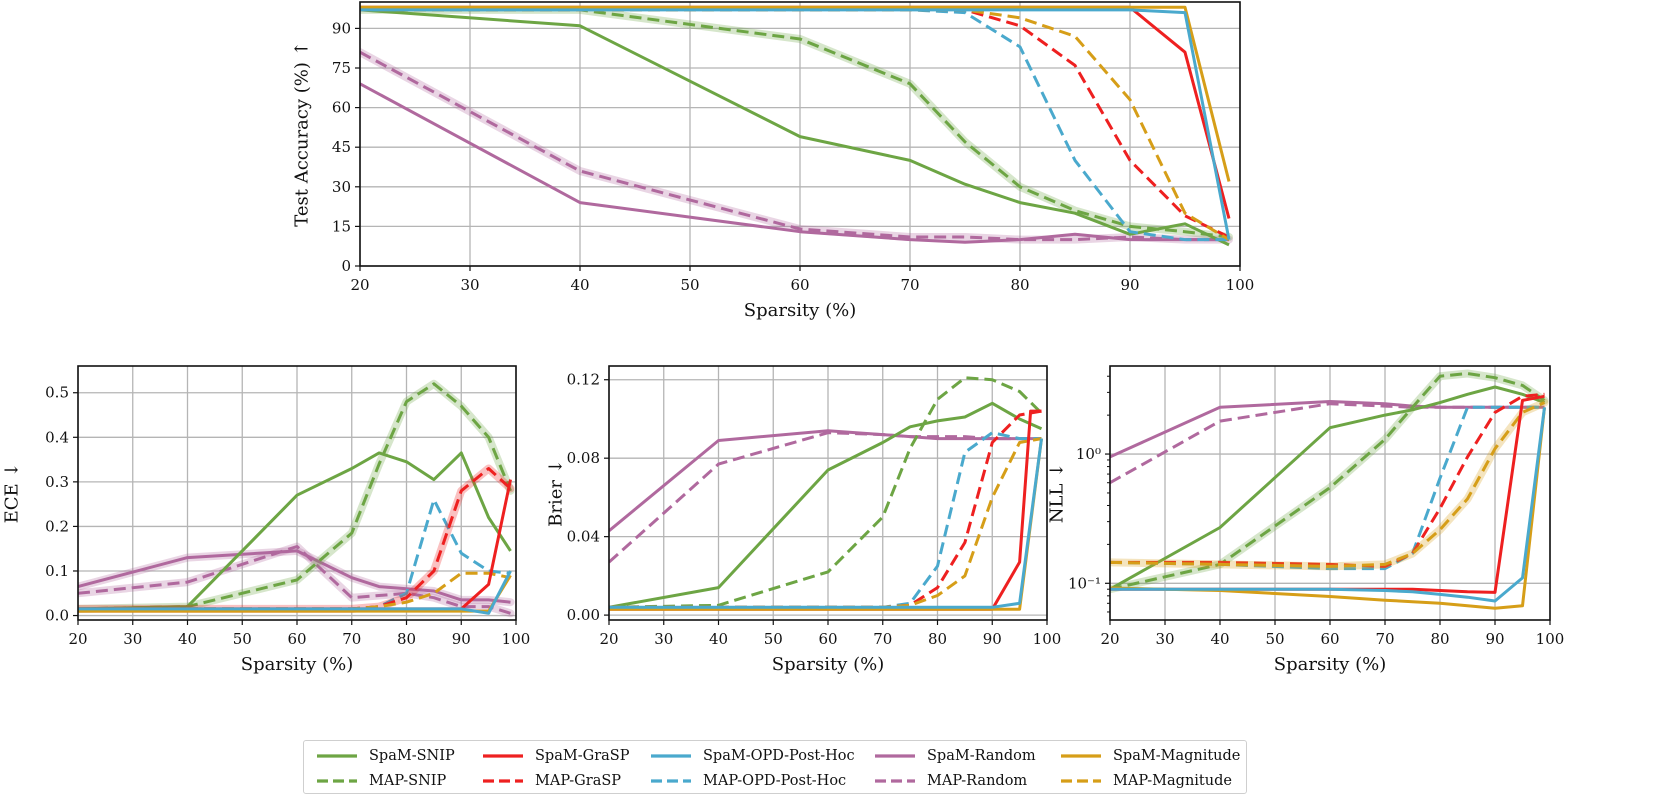 This screenshot has height=798, width=1660. I want to click on ece-x-axis-label: Sparsity (%), so click(297, 664).